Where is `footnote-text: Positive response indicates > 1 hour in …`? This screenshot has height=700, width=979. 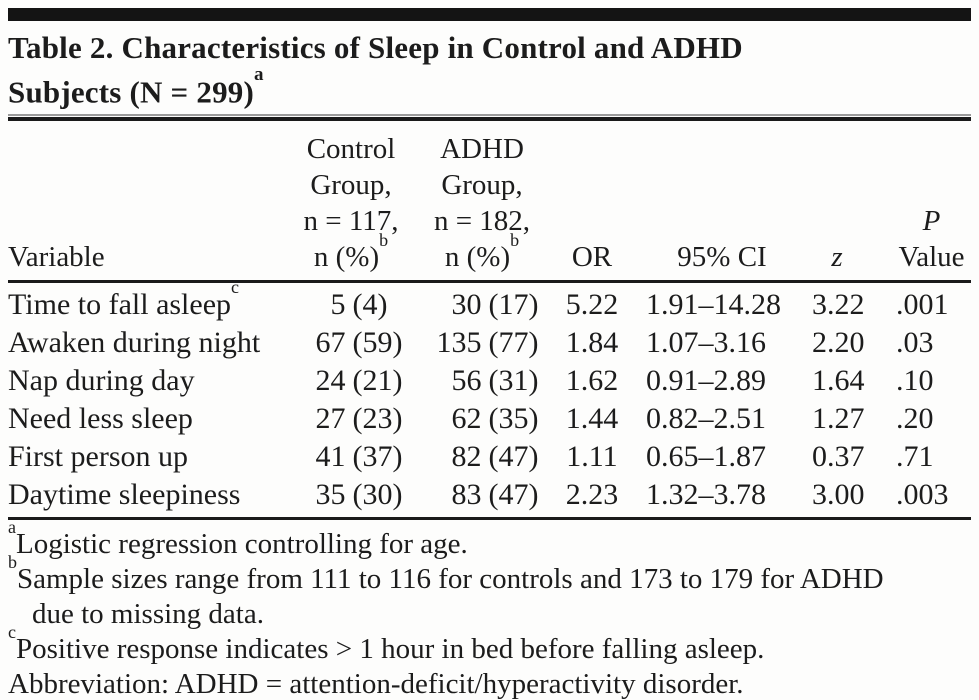
footnote-text: Positive response indicates > 1 hour in … is located at coordinates (390, 649).